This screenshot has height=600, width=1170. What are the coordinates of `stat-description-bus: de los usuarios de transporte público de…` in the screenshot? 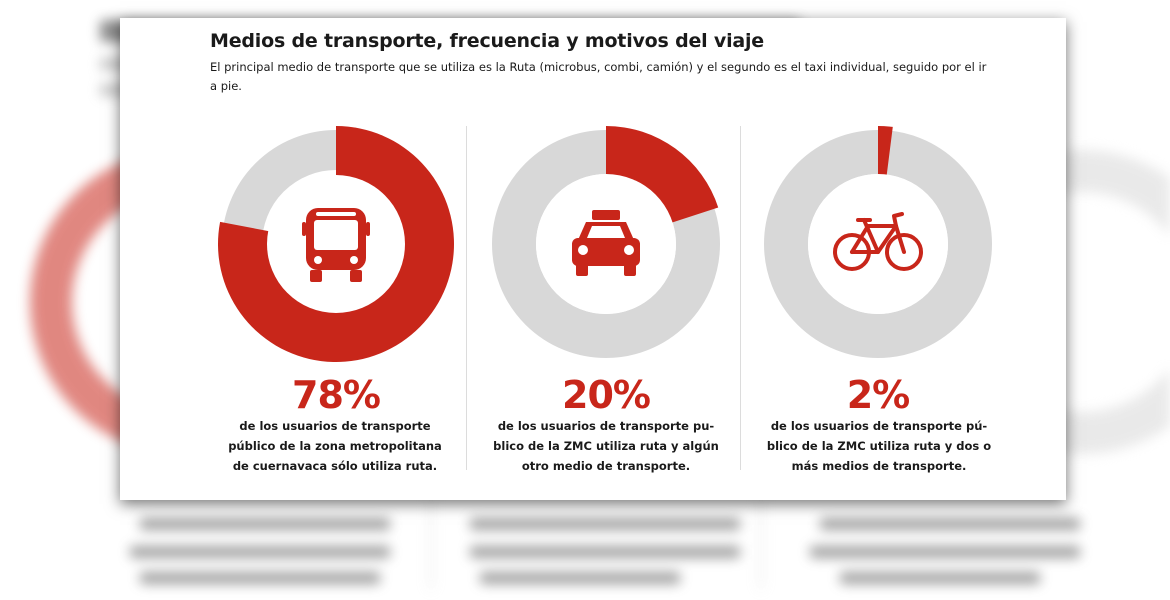 It's located at (335, 446).